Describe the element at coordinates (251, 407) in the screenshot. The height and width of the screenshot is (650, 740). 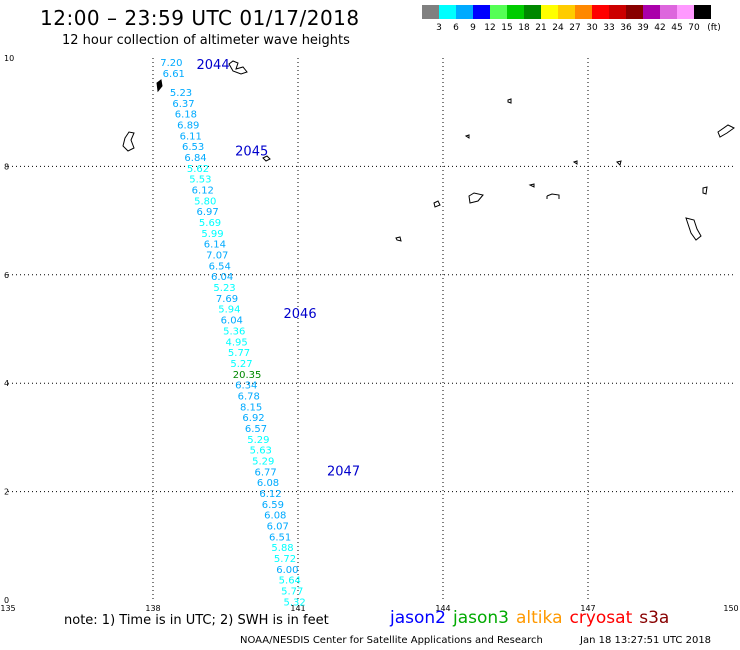
I see `swh-value: 8.15` at that location.